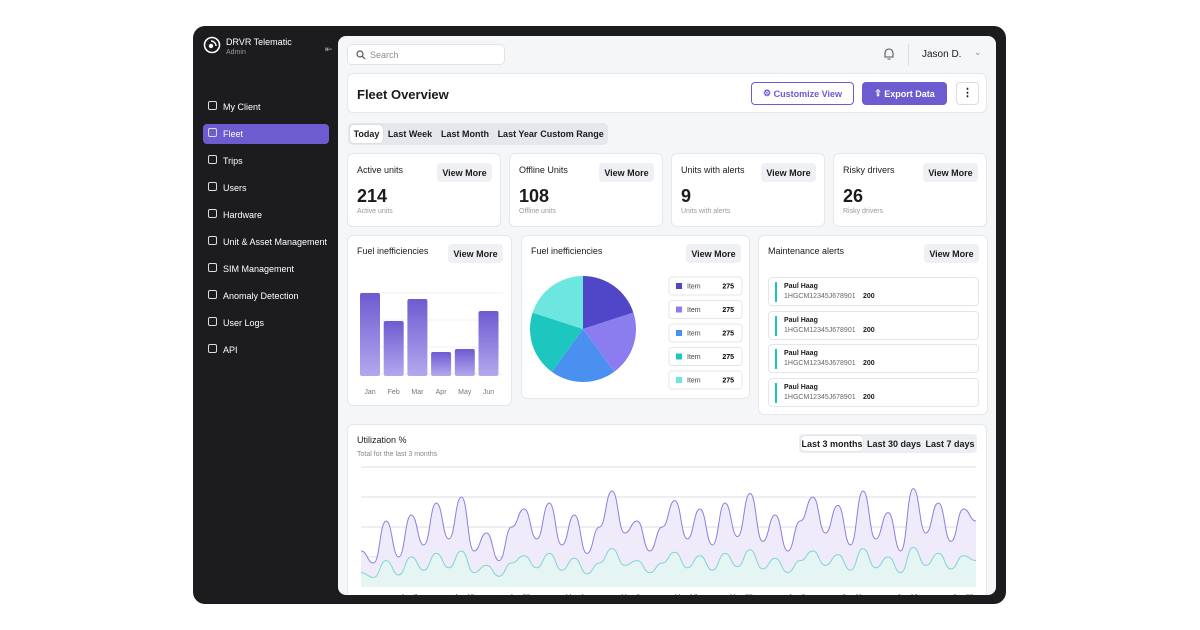 The width and height of the screenshot is (1200, 630). What do you see at coordinates (212, 45) in the screenshot?
I see `logo` at bounding box center [212, 45].